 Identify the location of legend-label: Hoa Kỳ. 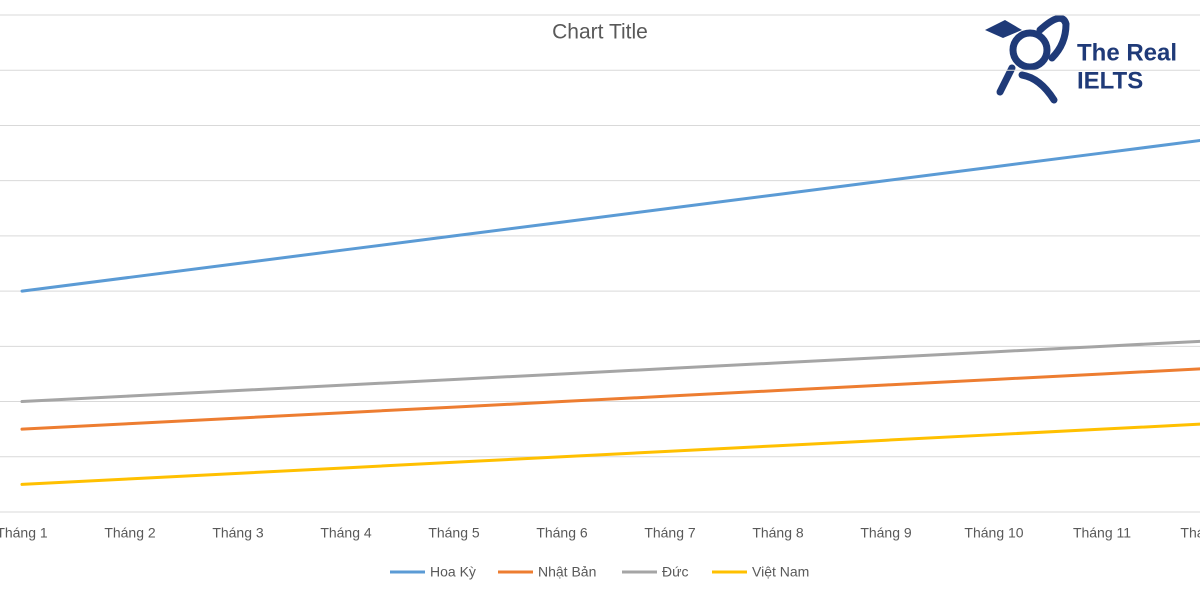
(453, 572).